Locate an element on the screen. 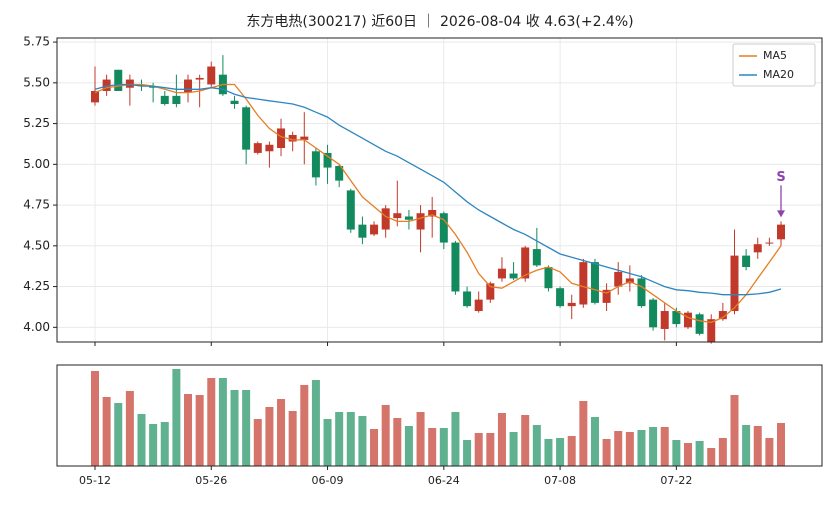 This screenshot has width=836, height=506. legend-label: MA5 is located at coordinates (775, 55).